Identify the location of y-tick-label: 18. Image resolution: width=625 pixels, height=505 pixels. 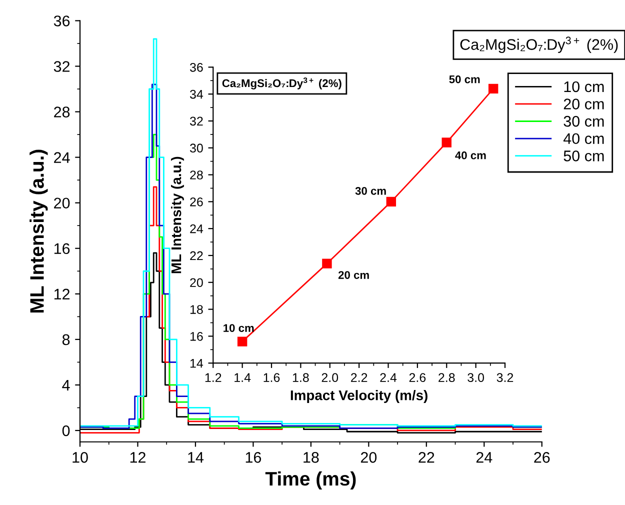
(196, 309).